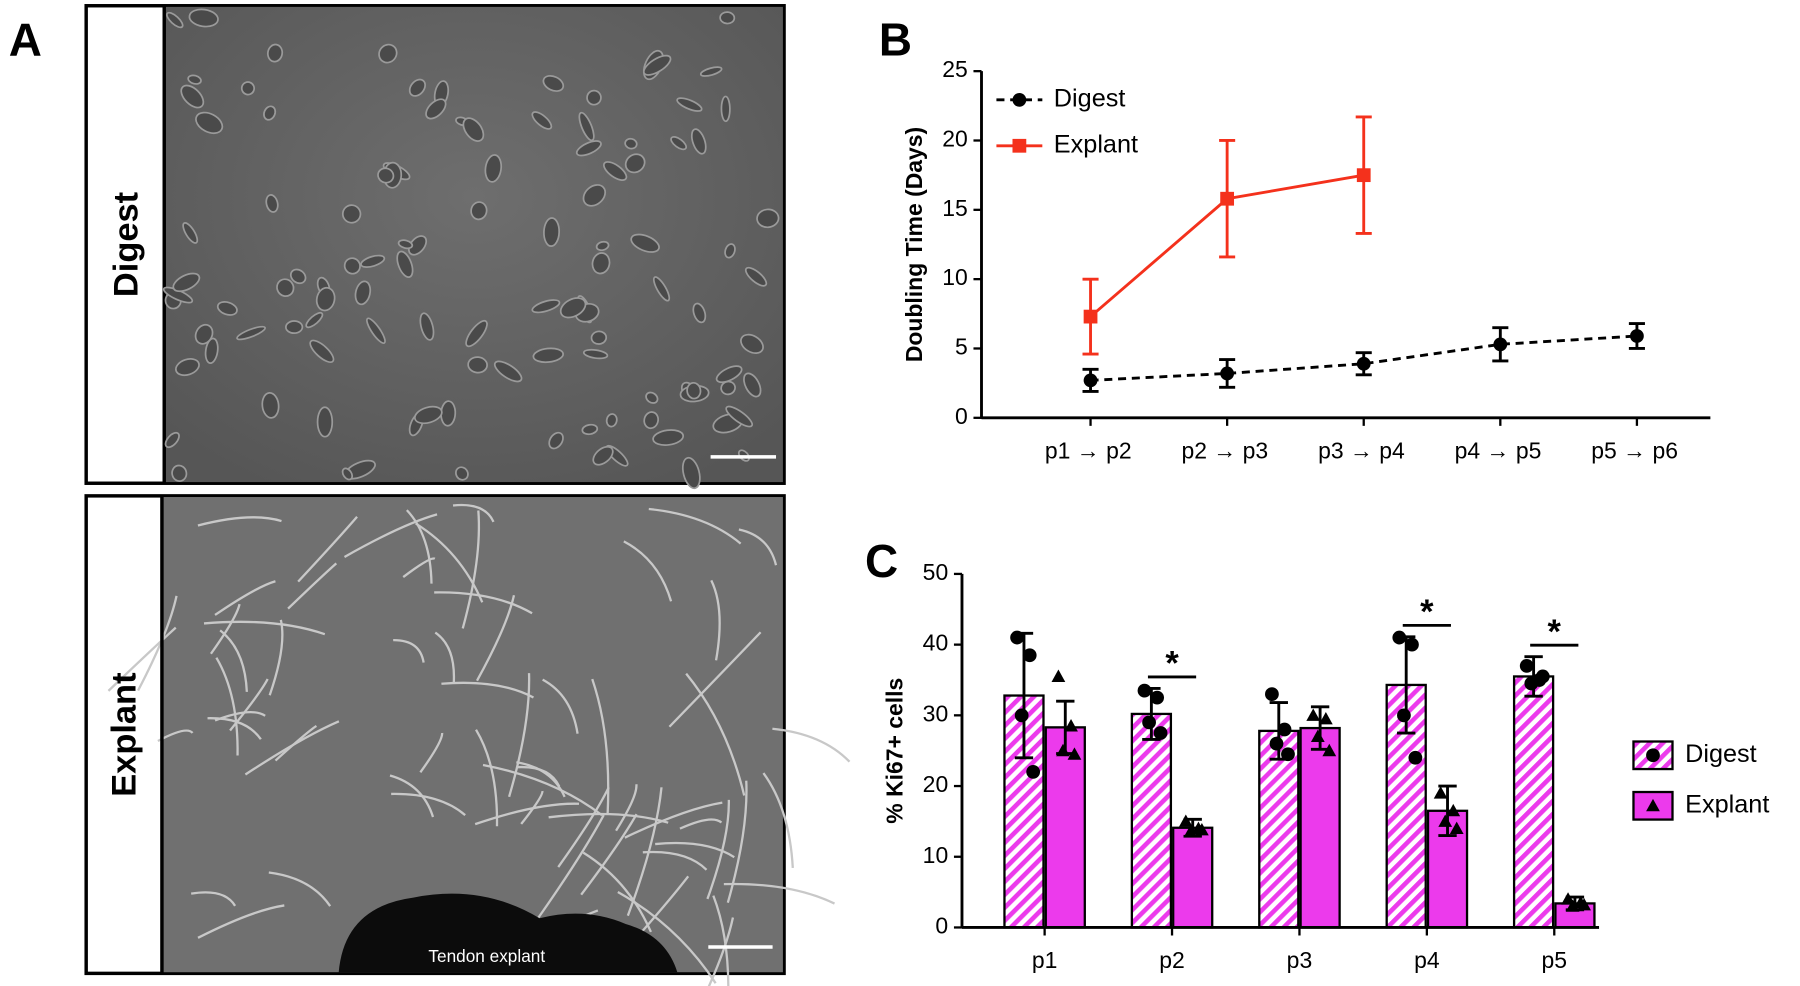  Describe the element at coordinates (895, 40) in the screenshot. I see `panel-letter: B` at that location.